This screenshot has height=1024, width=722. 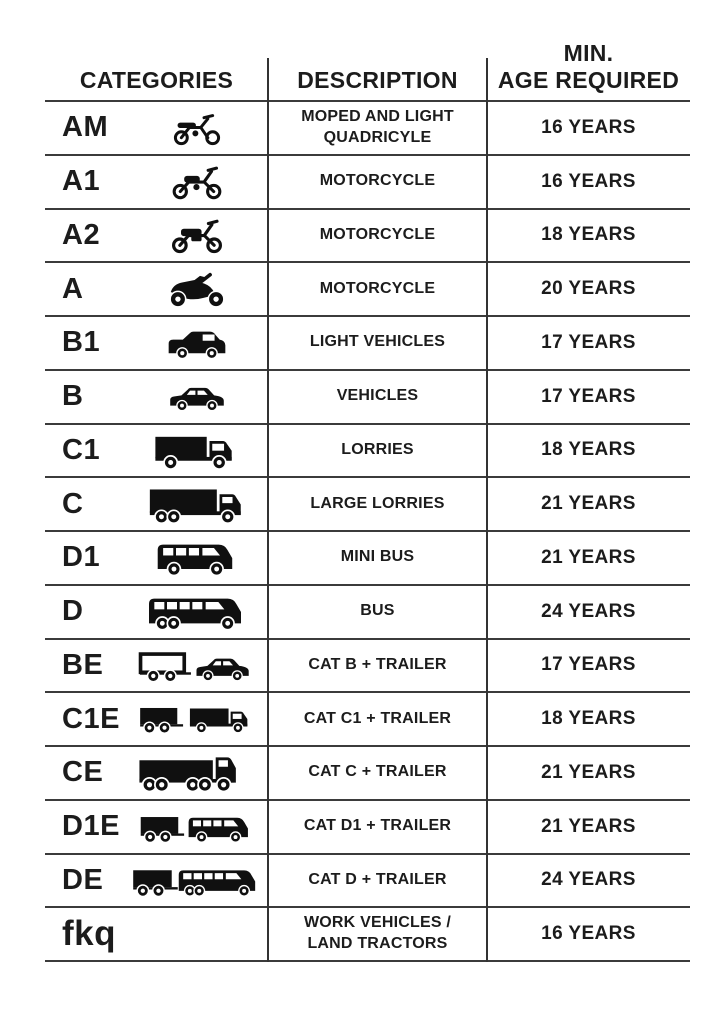 I want to click on category-cell: A, so click(x=156, y=289).